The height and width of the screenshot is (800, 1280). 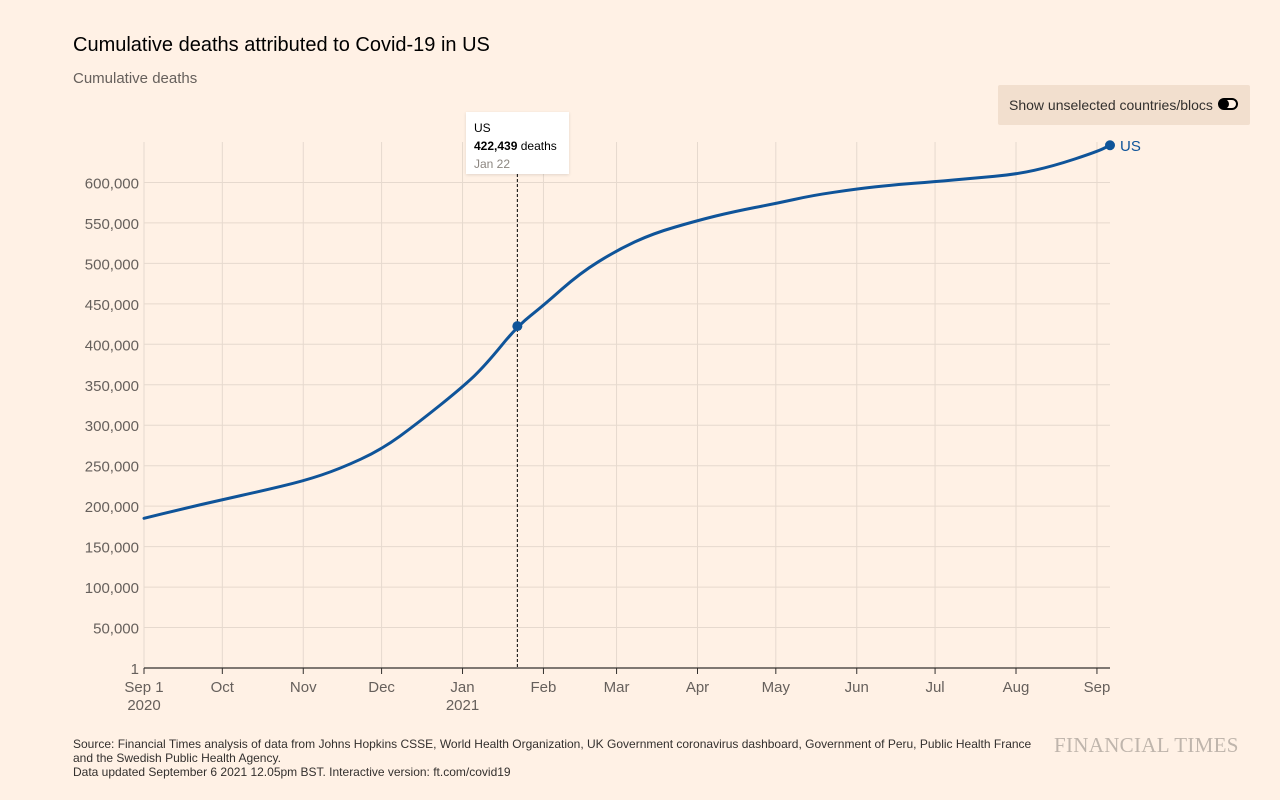 I want to click on chart-tooltip: US 422,439 deaths Jan 22, so click(x=517, y=143).